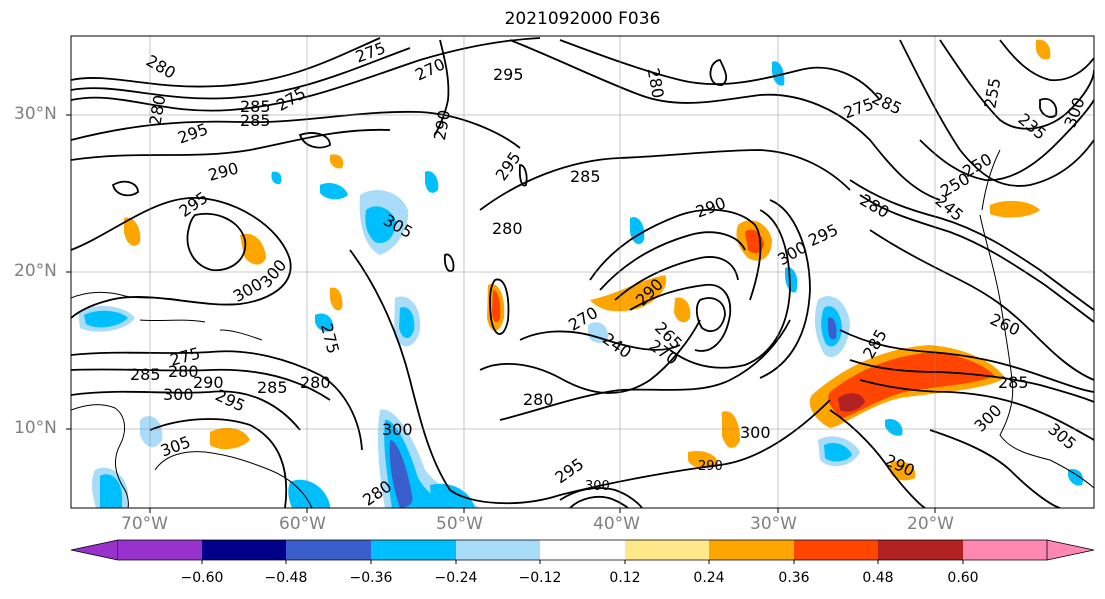 The width and height of the screenshot is (1105, 599). What do you see at coordinates (144, 524) in the screenshot?
I see `lon-label: 70°W` at bounding box center [144, 524].